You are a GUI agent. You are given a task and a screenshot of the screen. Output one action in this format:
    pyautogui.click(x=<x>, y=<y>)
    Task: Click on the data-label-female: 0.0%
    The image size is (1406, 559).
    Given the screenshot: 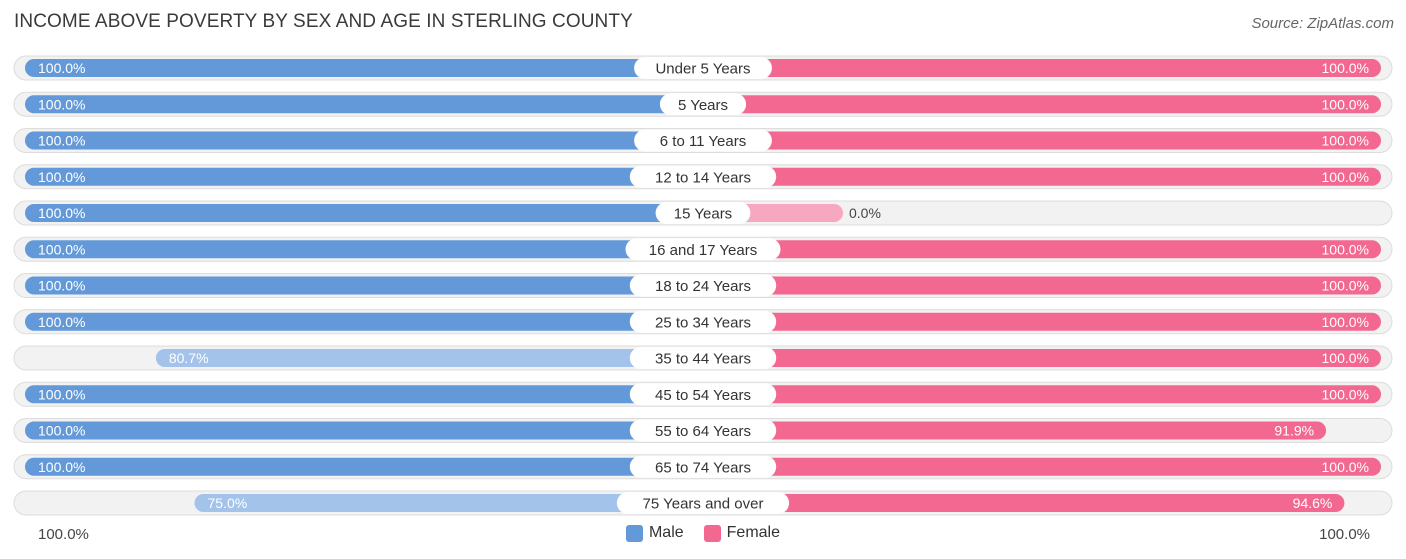 What is the action you would take?
    pyautogui.click(x=865, y=213)
    